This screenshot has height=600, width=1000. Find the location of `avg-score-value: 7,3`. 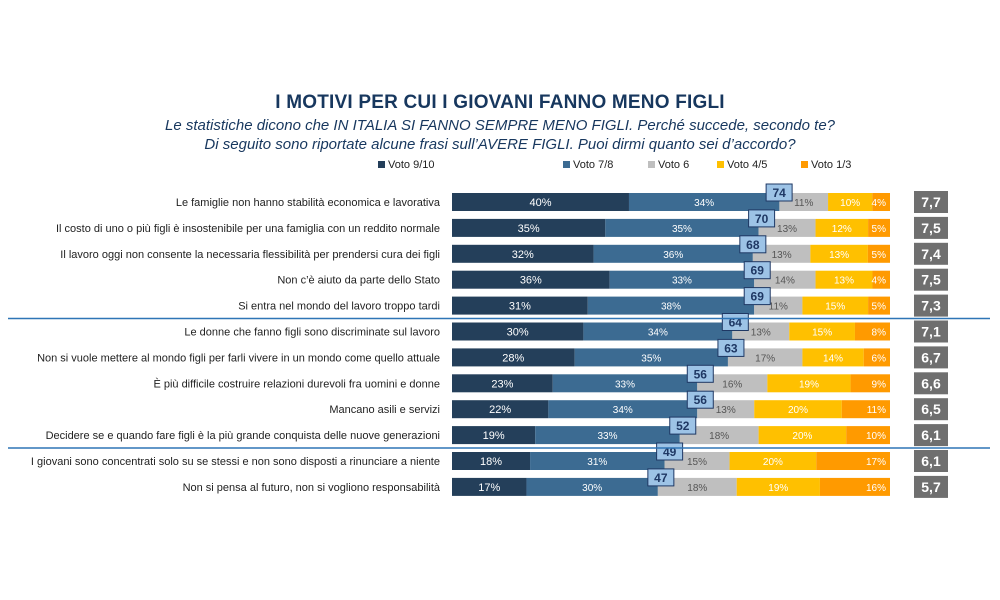

avg-score-value: 7,3 is located at coordinates (931, 306).